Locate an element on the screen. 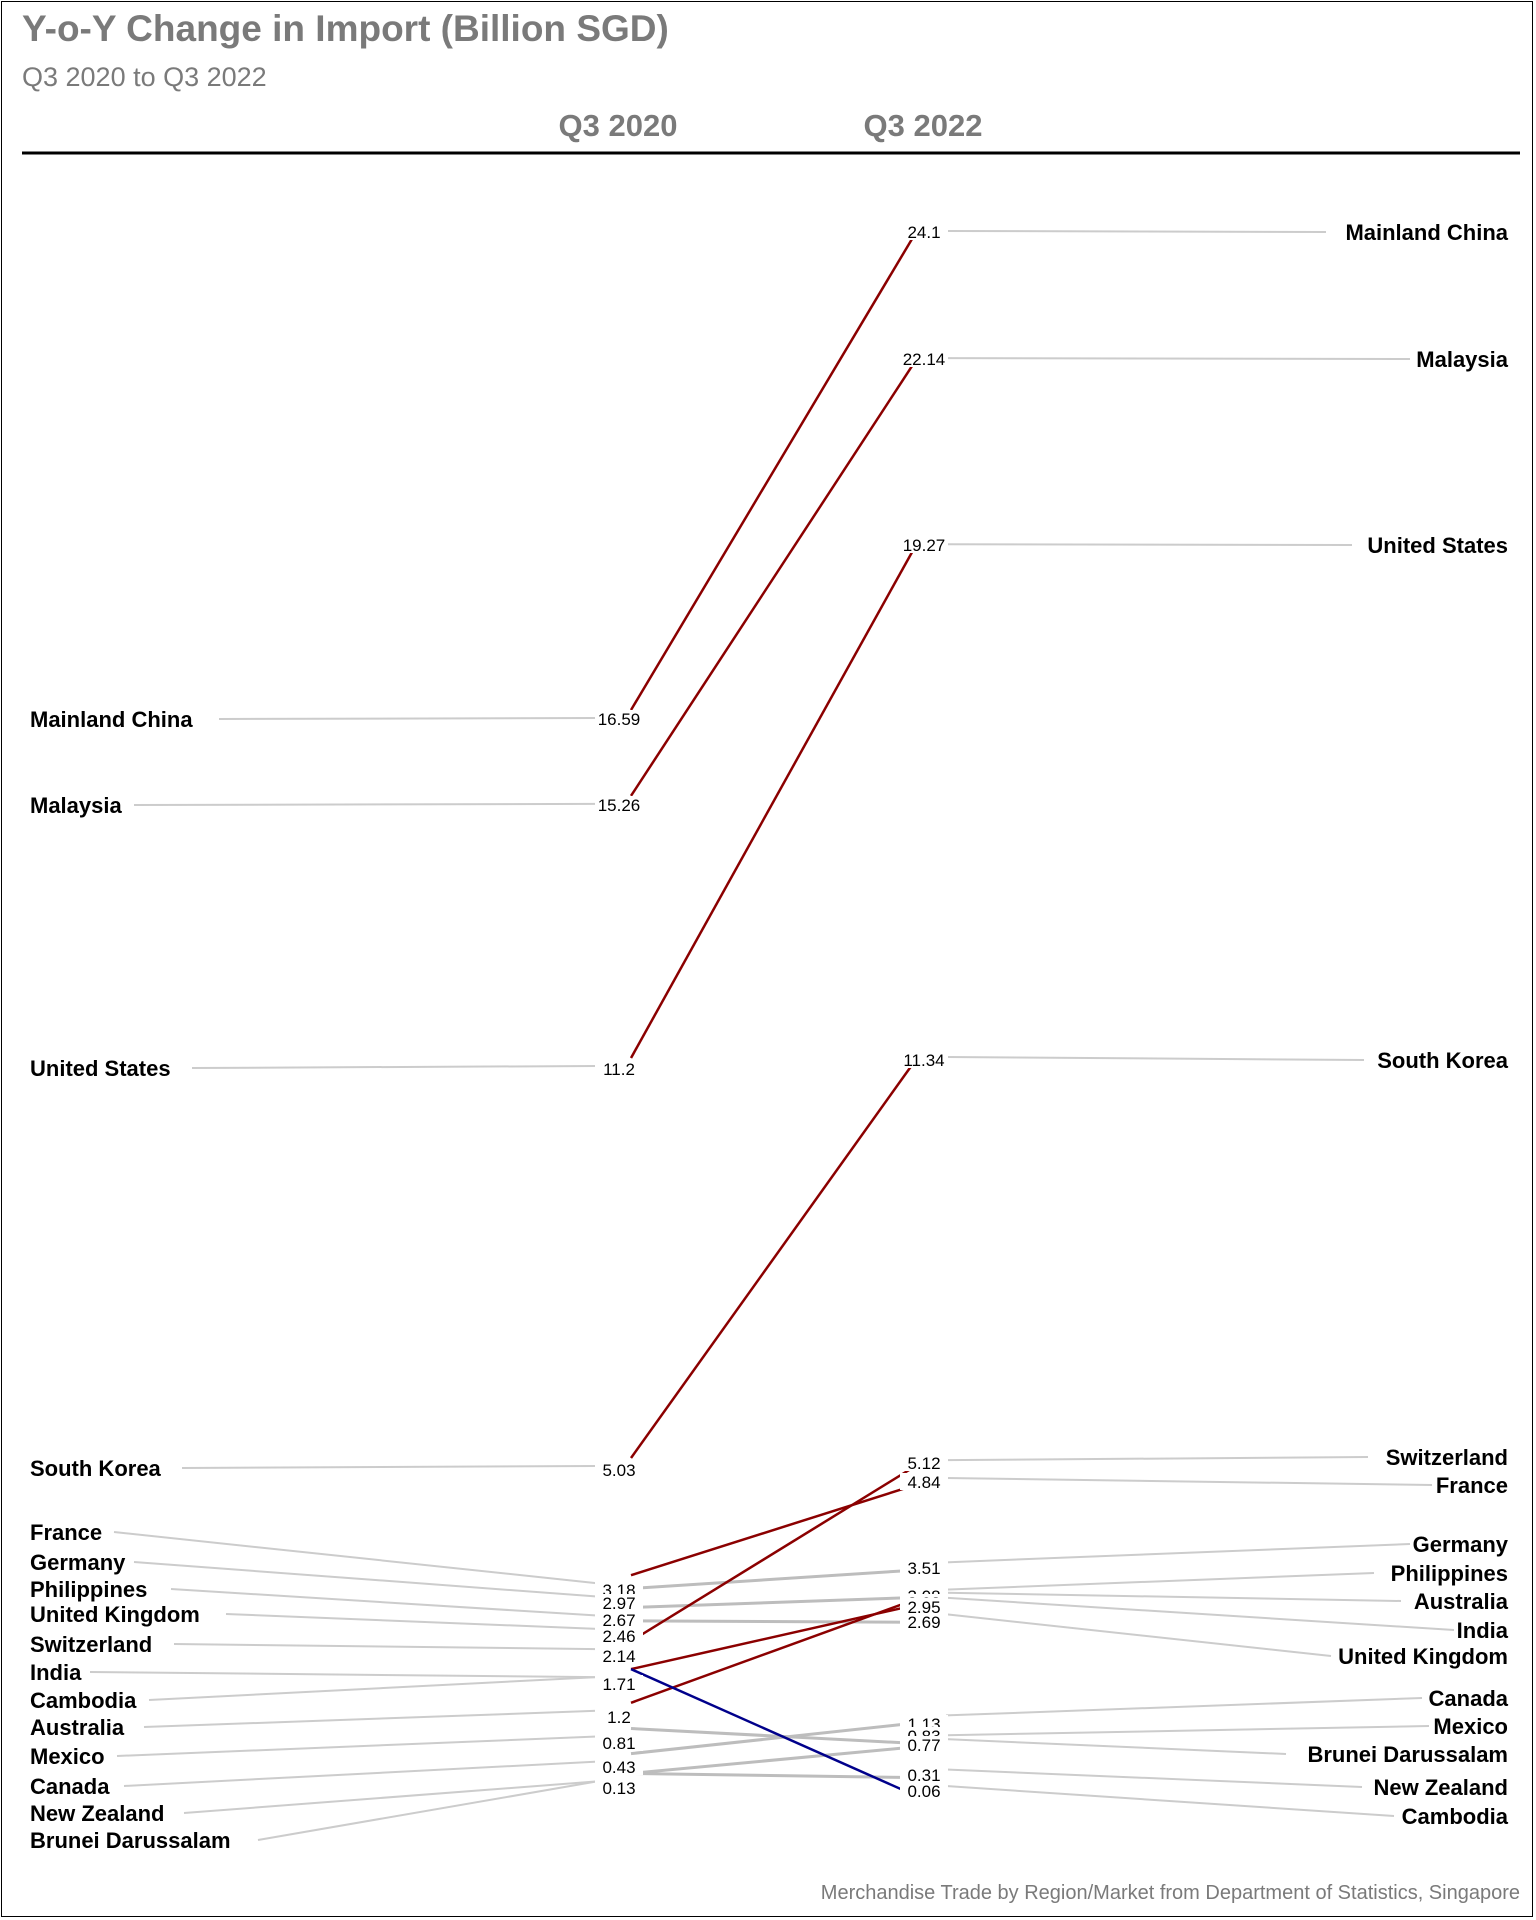 Image resolution: width=1536 pixels, height=1920 pixels. column-header-q3-2020: Q3 2020 is located at coordinates (618, 125).